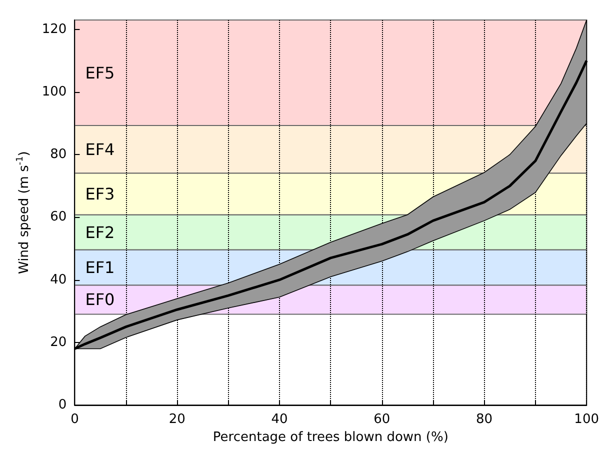 This screenshot has height=457, width=610. I want to click on x-tick-label: 20, so click(177, 420).